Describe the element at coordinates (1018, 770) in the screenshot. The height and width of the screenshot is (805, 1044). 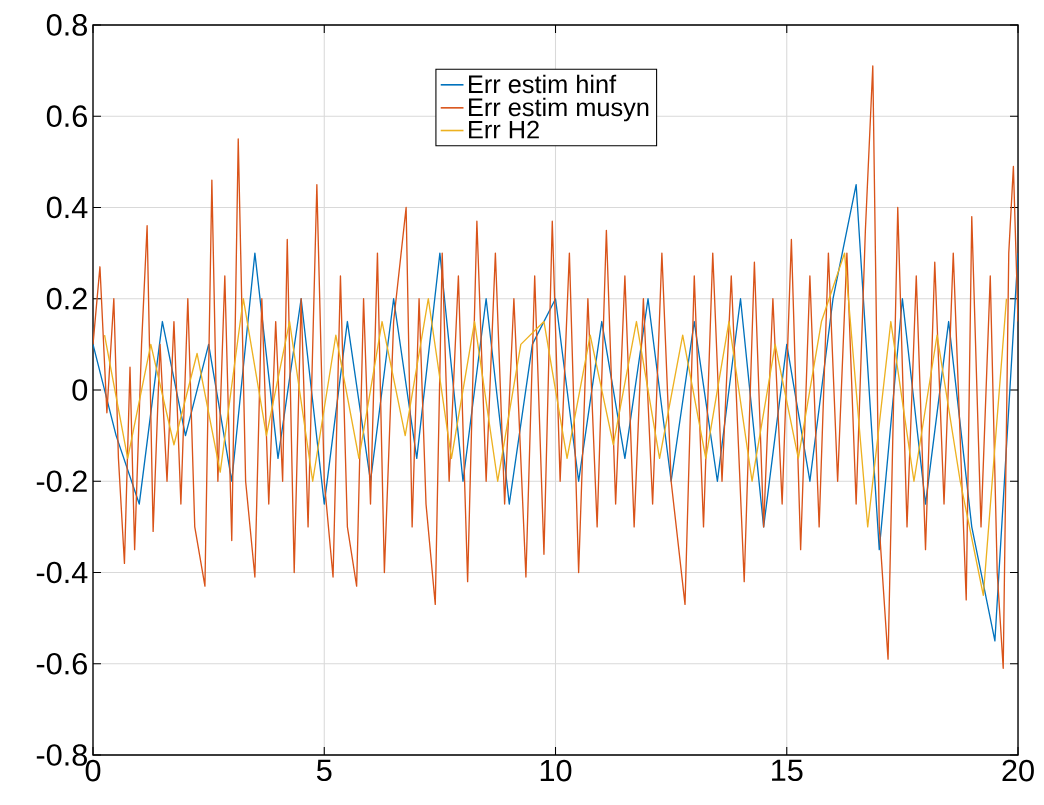
I see `x-tick-label: 20` at that location.